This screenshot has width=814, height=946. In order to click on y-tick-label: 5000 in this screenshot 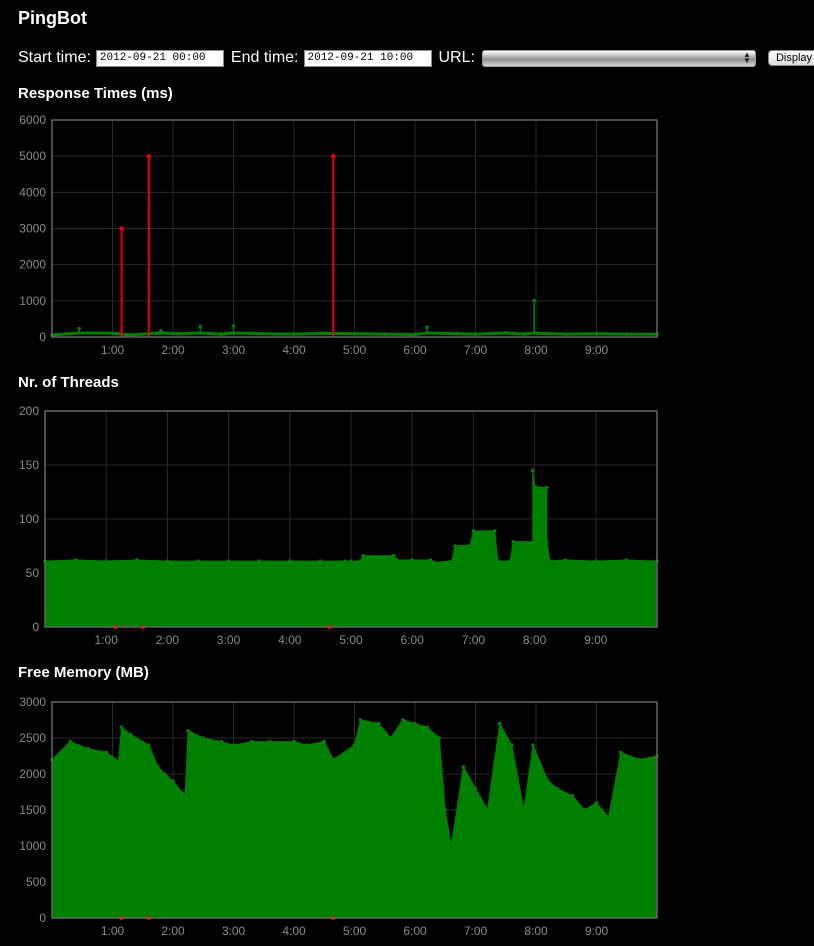, I will do `click(32, 156)`.